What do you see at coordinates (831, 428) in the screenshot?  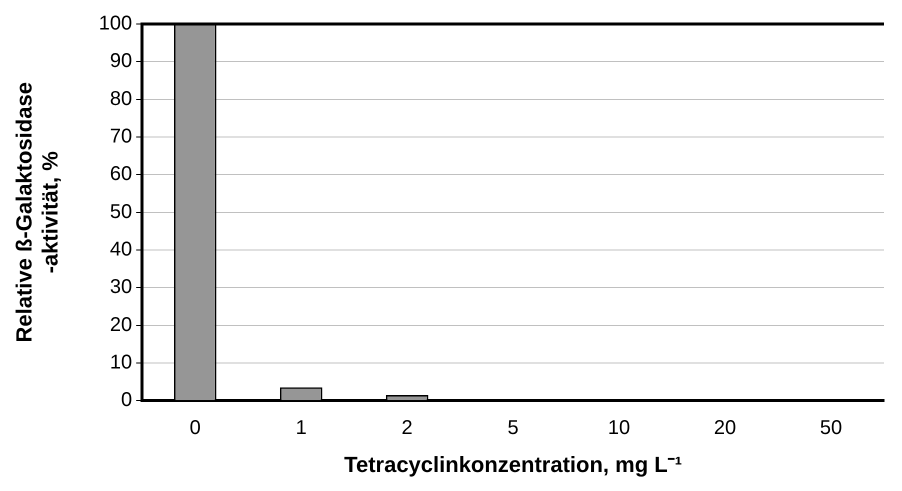 I see `x-tick-label: 50` at bounding box center [831, 428].